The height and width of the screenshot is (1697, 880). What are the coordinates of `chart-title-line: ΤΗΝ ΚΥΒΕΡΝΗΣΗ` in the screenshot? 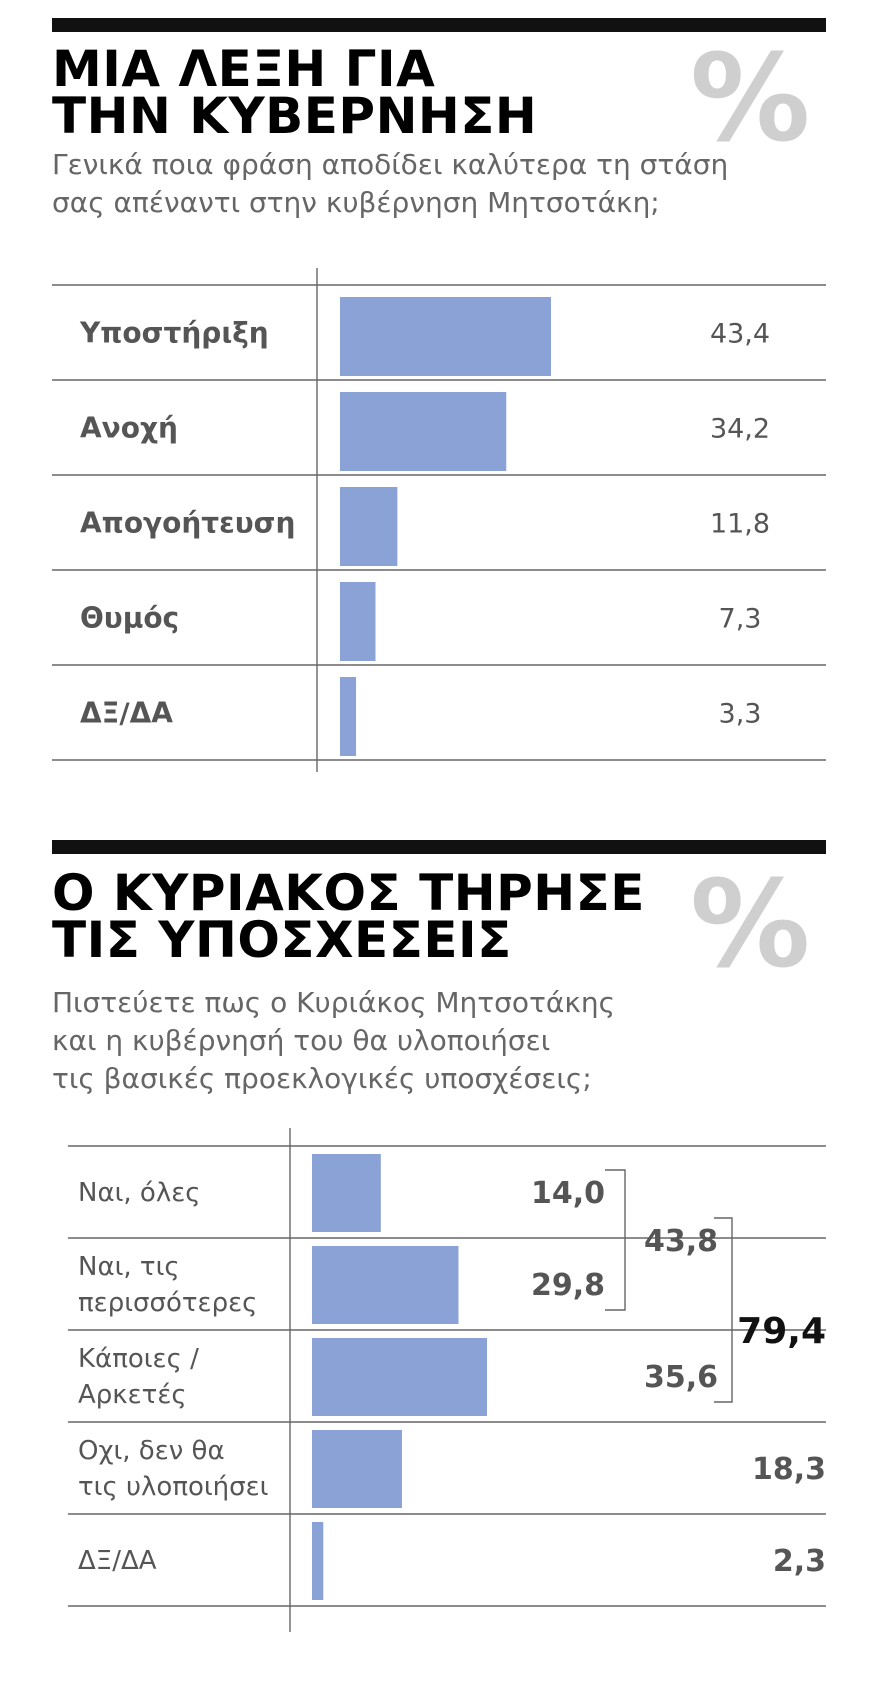 It's located at (295, 116).